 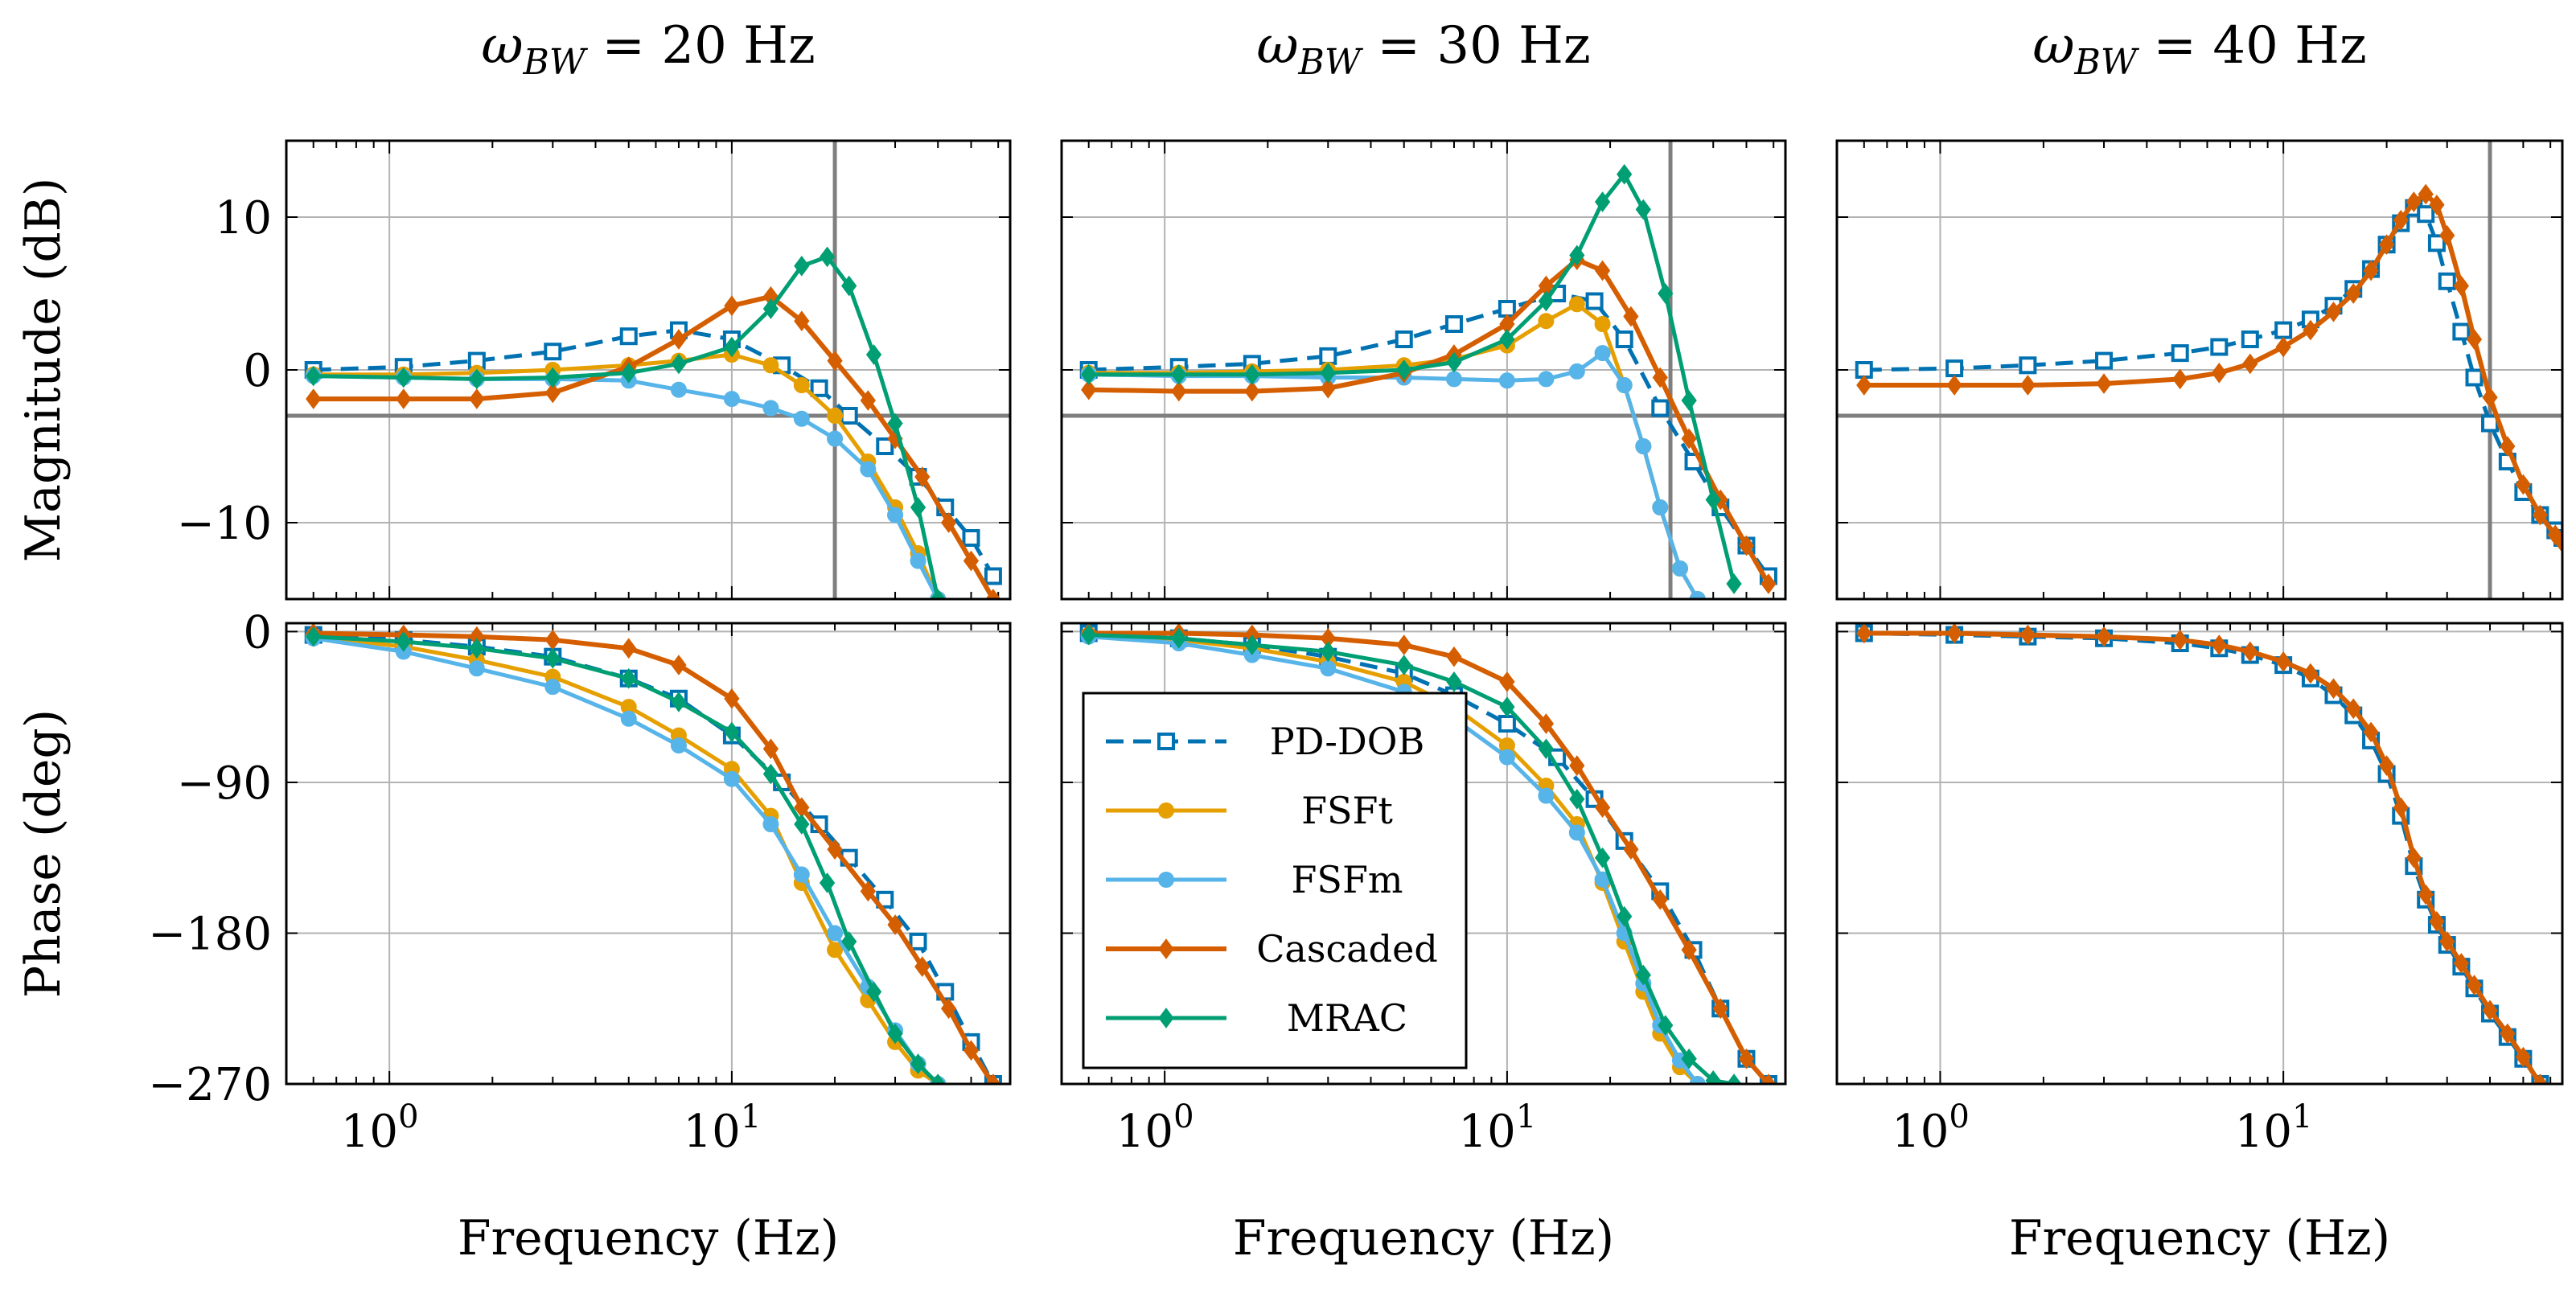 I want to click on x-tick-label: 101, so click(x=2274, y=1128).